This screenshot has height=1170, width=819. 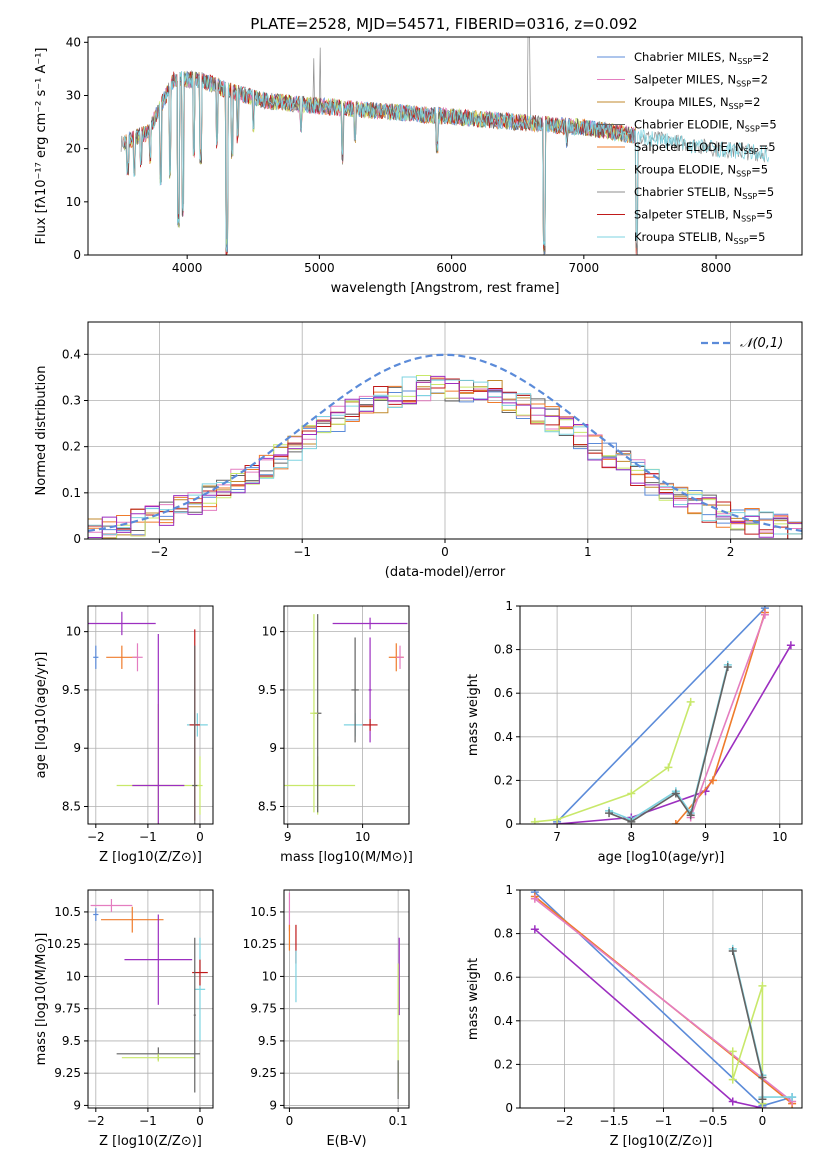 What do you see at coordinates (41, 715) in the screenshot?
I see `y-axis-label: age [log10(age/yr)]` at bounding box center [41, 715].